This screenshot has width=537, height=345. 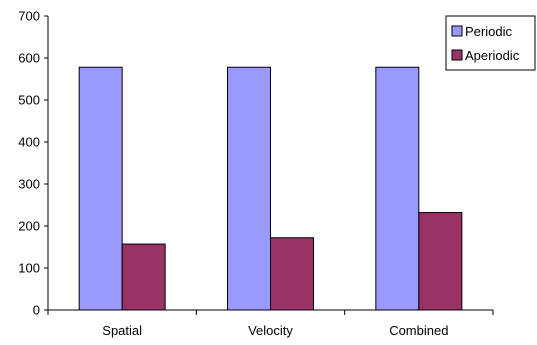 What do you see at coordinates (29, 58) in the screenshot?
I see `y-tick-label: 600` at bounding box center [29, 58].